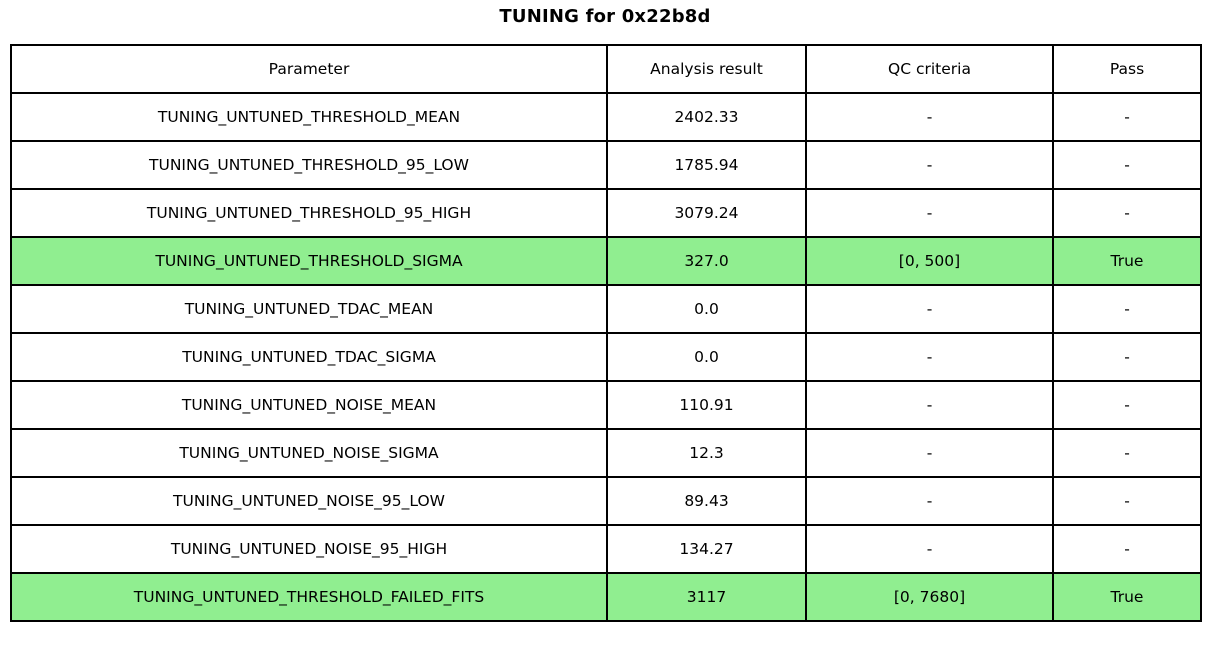 The image size is (1210, 655). What do you see at coordinates (706, 405) in the screenshot?
I see `cell-analysis-result: 110.91` at bounding box center [706, 405].